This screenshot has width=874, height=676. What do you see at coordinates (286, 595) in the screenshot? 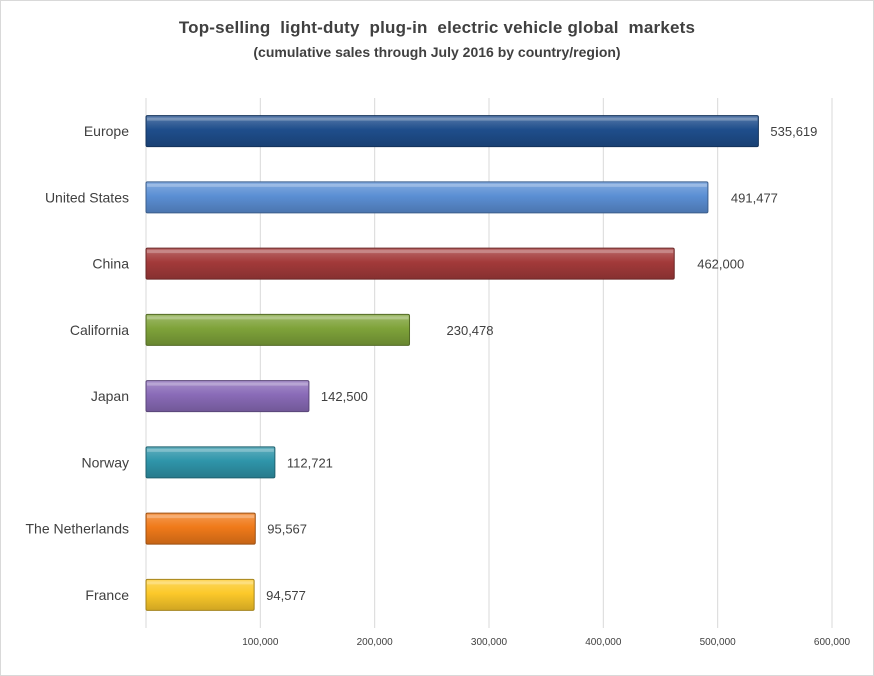
I see `data-label: 94,577` at bounding box center [286, 595].